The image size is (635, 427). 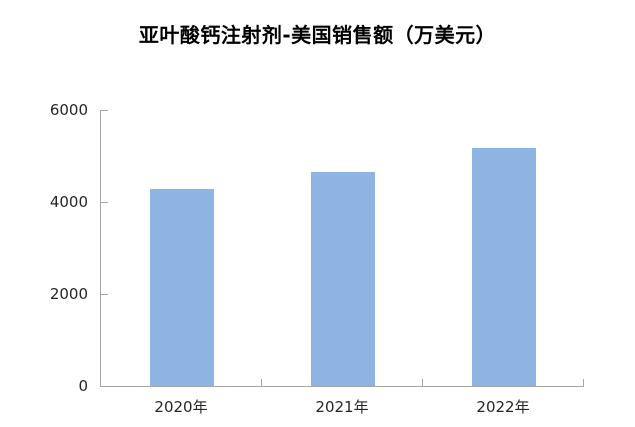 I want to click on chart-title: 亚叶酸钙注射剂-美国销售额（万美元）, so click(x=317, y=35).